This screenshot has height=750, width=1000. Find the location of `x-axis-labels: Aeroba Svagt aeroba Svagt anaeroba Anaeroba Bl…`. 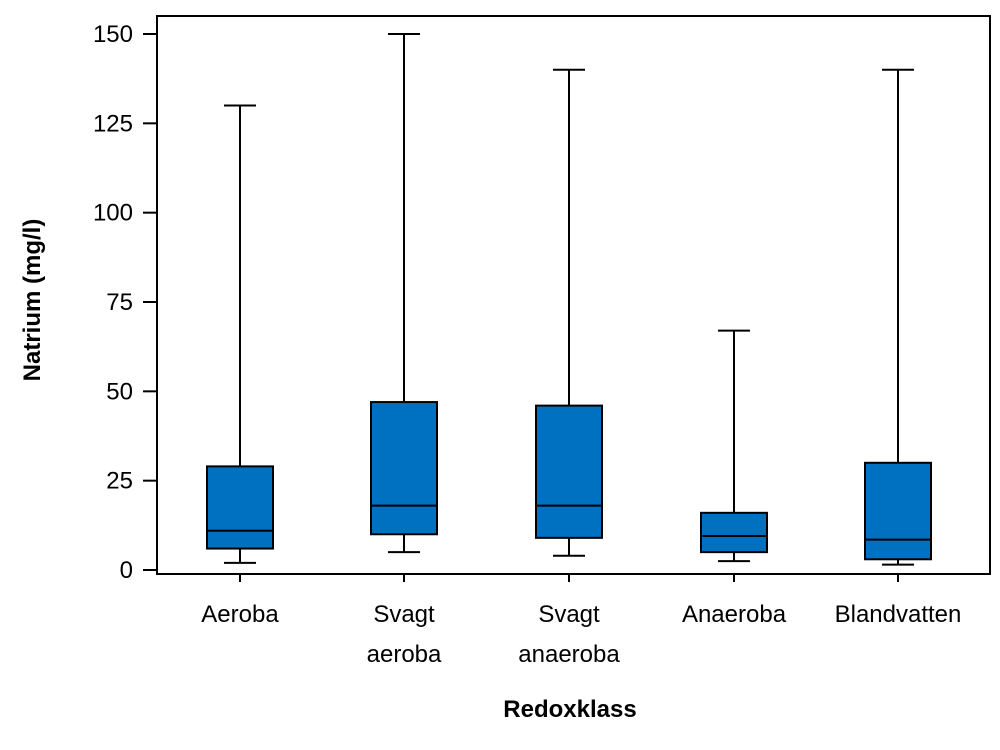

x-axis-labels: Aeroba Svagt aeroba Svagt anaeroba Anaeroba Bl… is located at coordinates (581, 634).